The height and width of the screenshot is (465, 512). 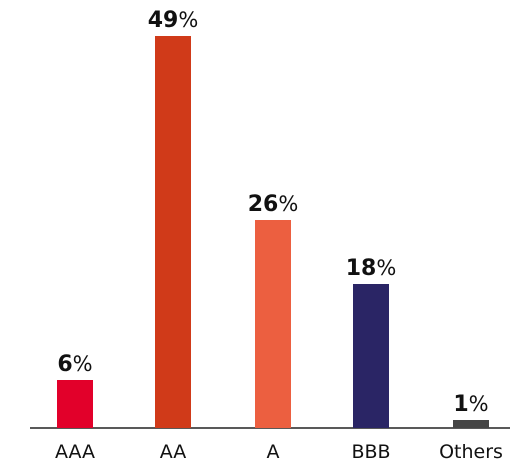 I want to click on value-label-others: 1%, so click(x=470, y=404).